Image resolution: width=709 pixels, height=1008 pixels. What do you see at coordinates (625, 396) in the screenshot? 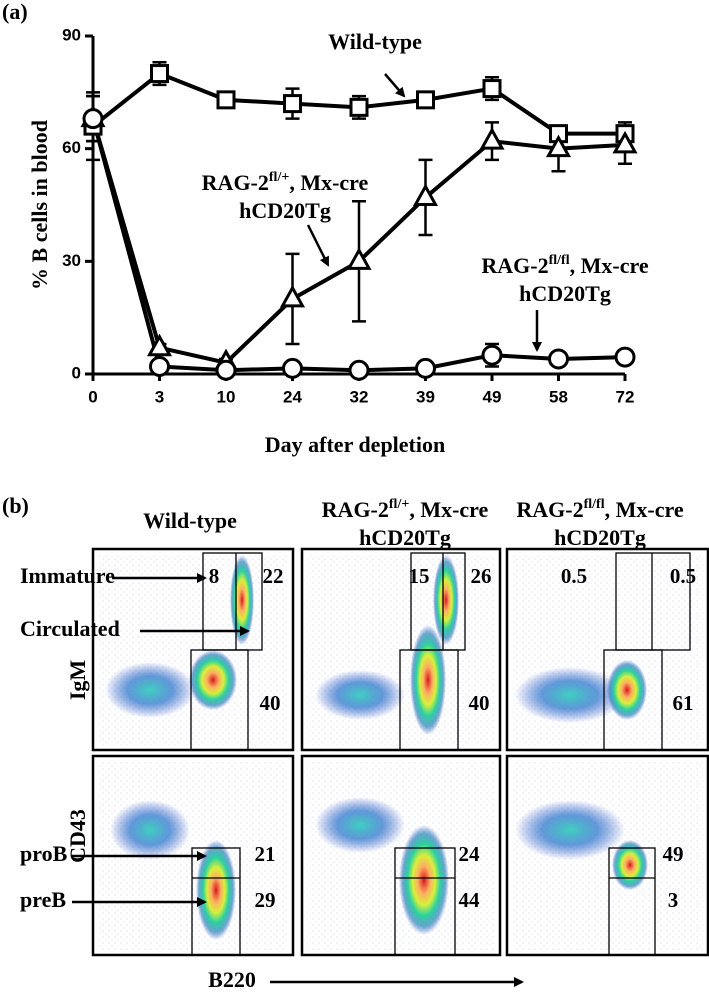
I see `x-tick-label: 72` at bounding box center [625, 396].